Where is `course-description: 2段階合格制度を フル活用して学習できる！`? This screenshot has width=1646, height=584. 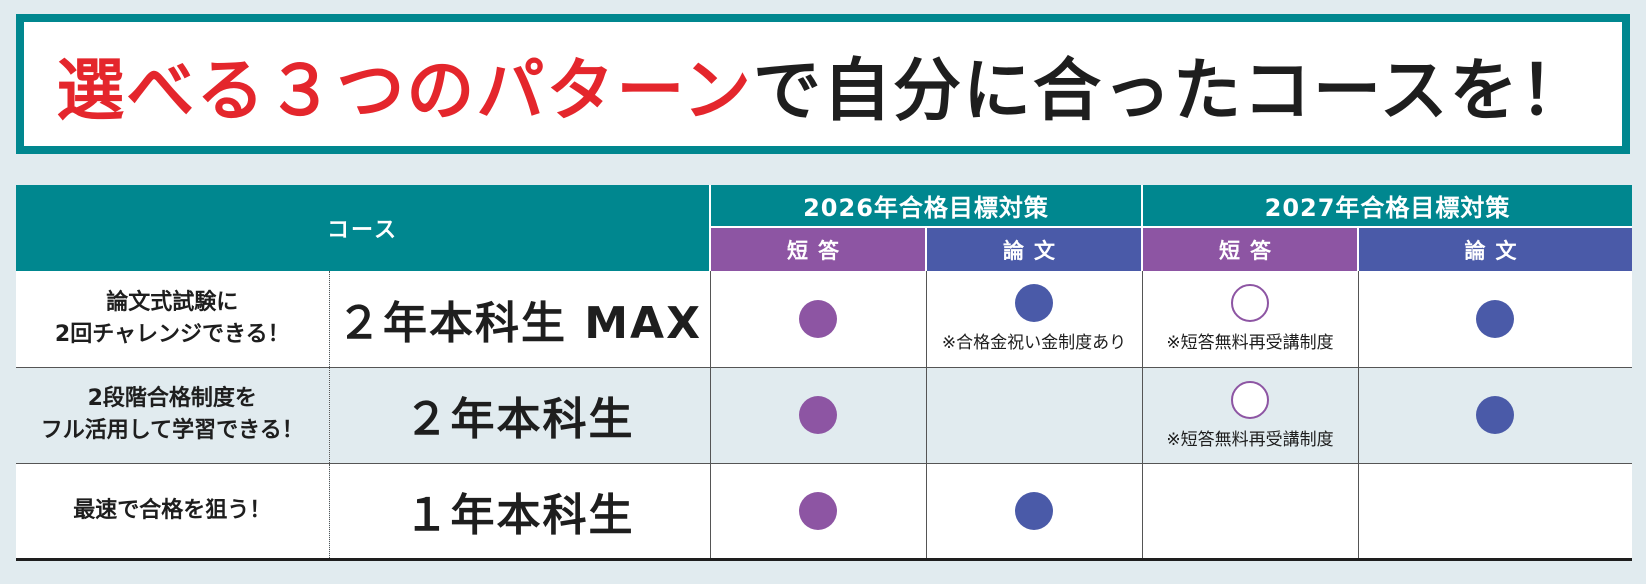 course-description: 2段階合格制度を フル活用して学習できる！ is located at coordinates (173, 415).